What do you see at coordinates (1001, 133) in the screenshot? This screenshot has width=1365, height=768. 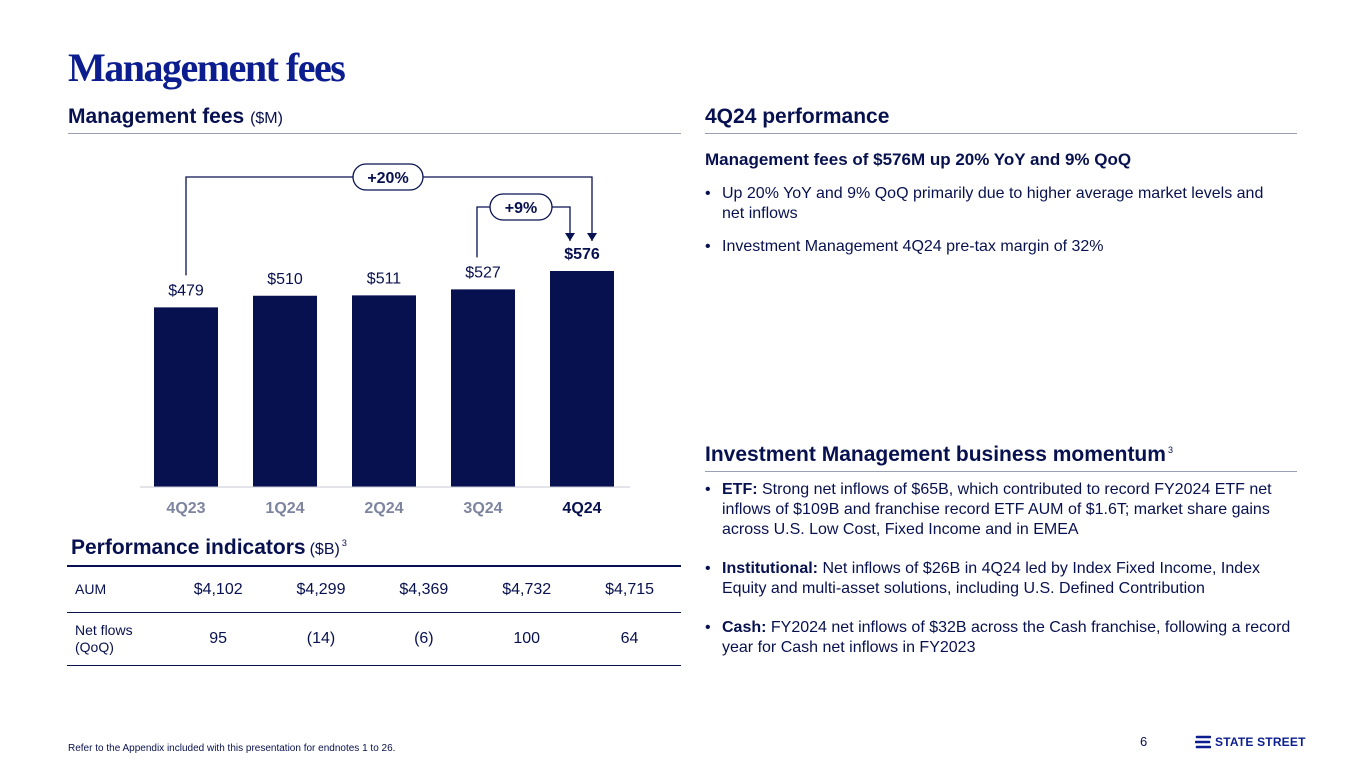 I see `perf-heading-divider` at bounding box center [1001, 133].